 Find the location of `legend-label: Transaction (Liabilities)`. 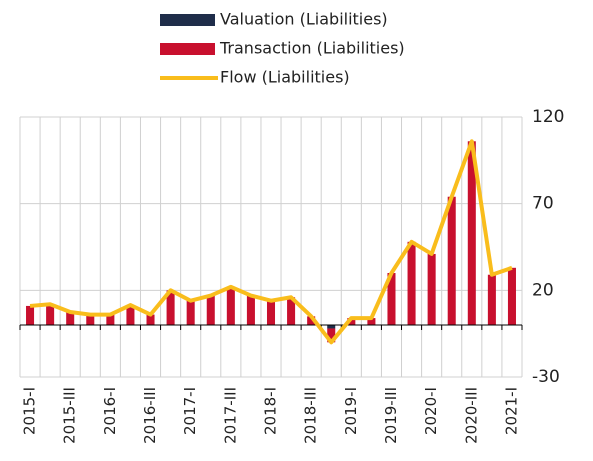

legend-label: Transaction (Liabilities) is located at coordinates (312, 48).